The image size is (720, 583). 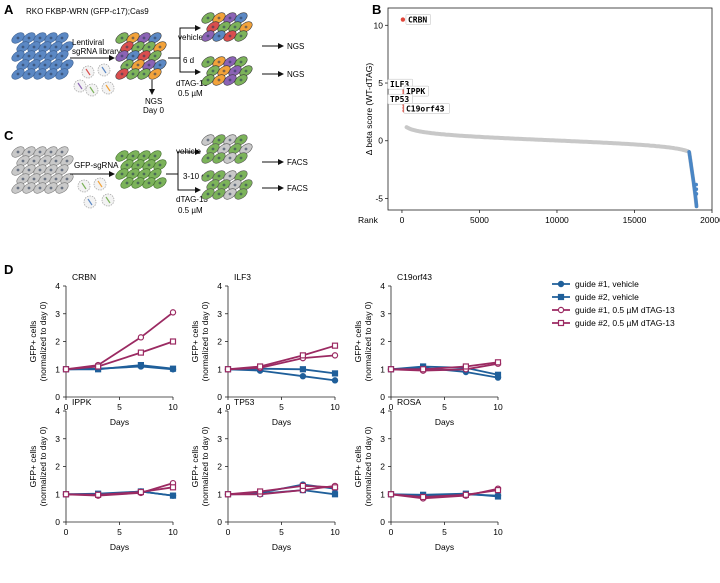 I want to click on legend-item-1: guide #1, vehicle, so click(x=595, y=284).